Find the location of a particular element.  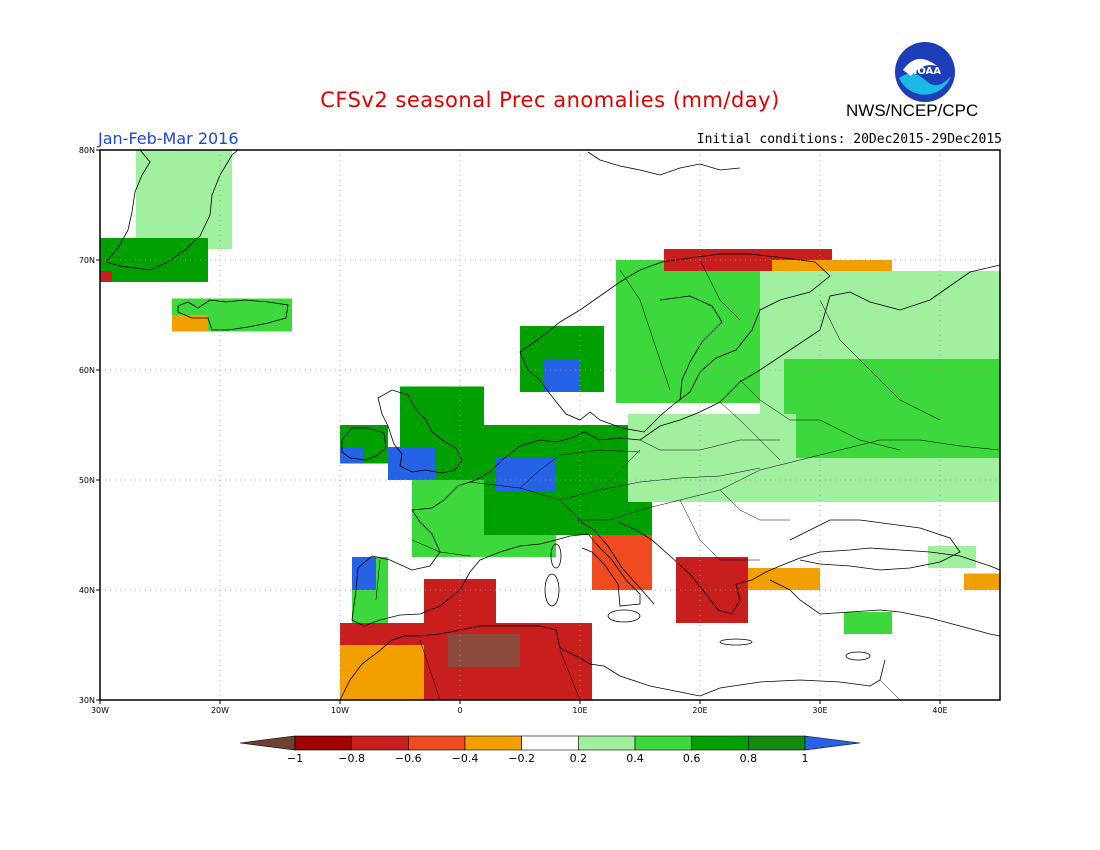

svalbard-coast is located at coordinates (664, 163).